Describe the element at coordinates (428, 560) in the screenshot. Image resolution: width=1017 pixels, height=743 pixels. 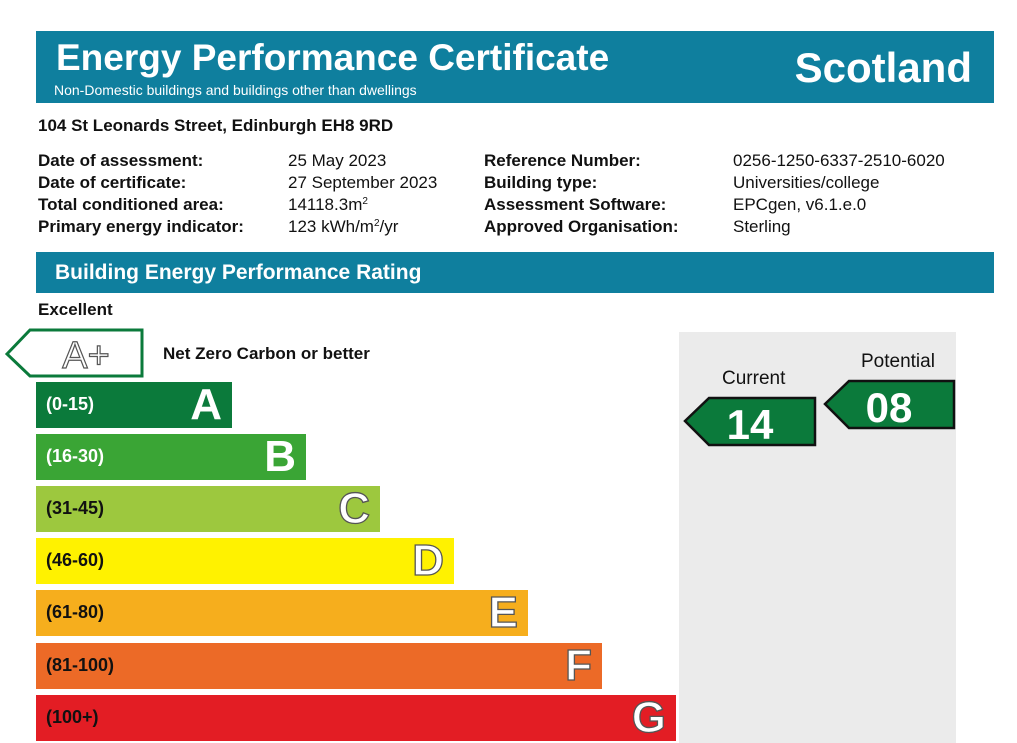
I see `rating-band-letter: D` at that location.